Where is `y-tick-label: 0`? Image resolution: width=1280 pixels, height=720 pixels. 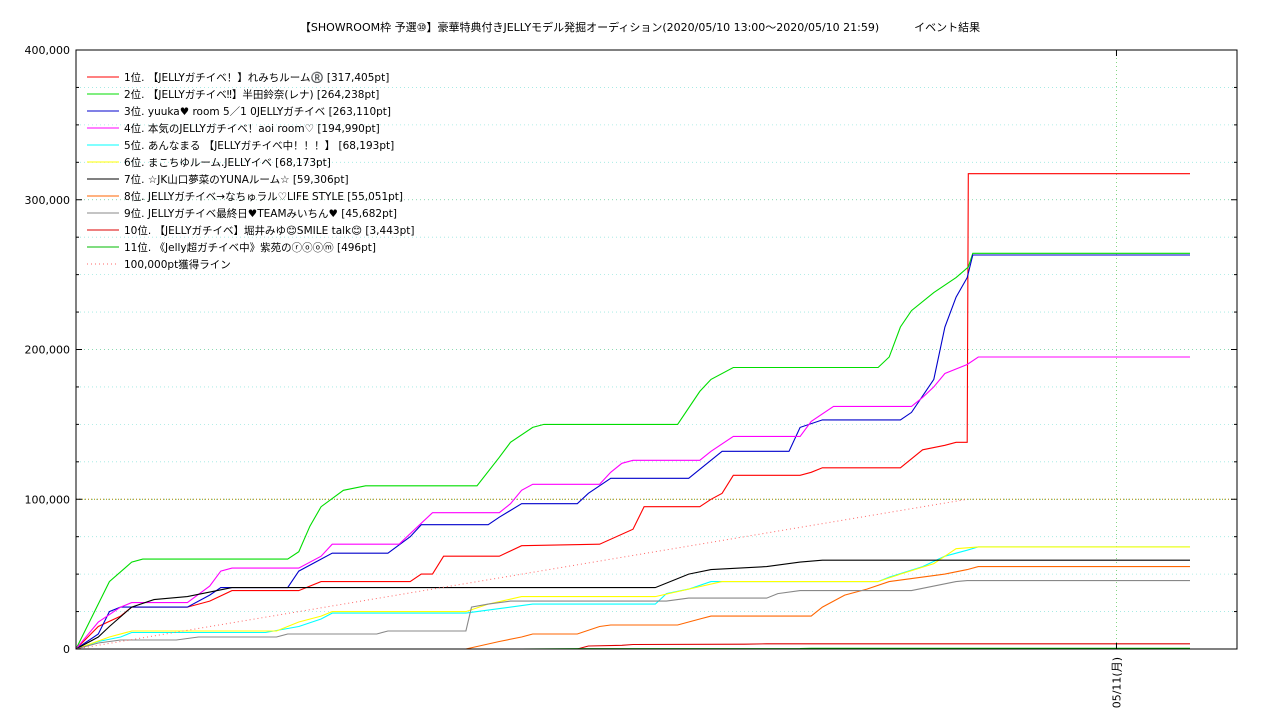 y-tick-label: 0 is located at coordinates (66, 649).